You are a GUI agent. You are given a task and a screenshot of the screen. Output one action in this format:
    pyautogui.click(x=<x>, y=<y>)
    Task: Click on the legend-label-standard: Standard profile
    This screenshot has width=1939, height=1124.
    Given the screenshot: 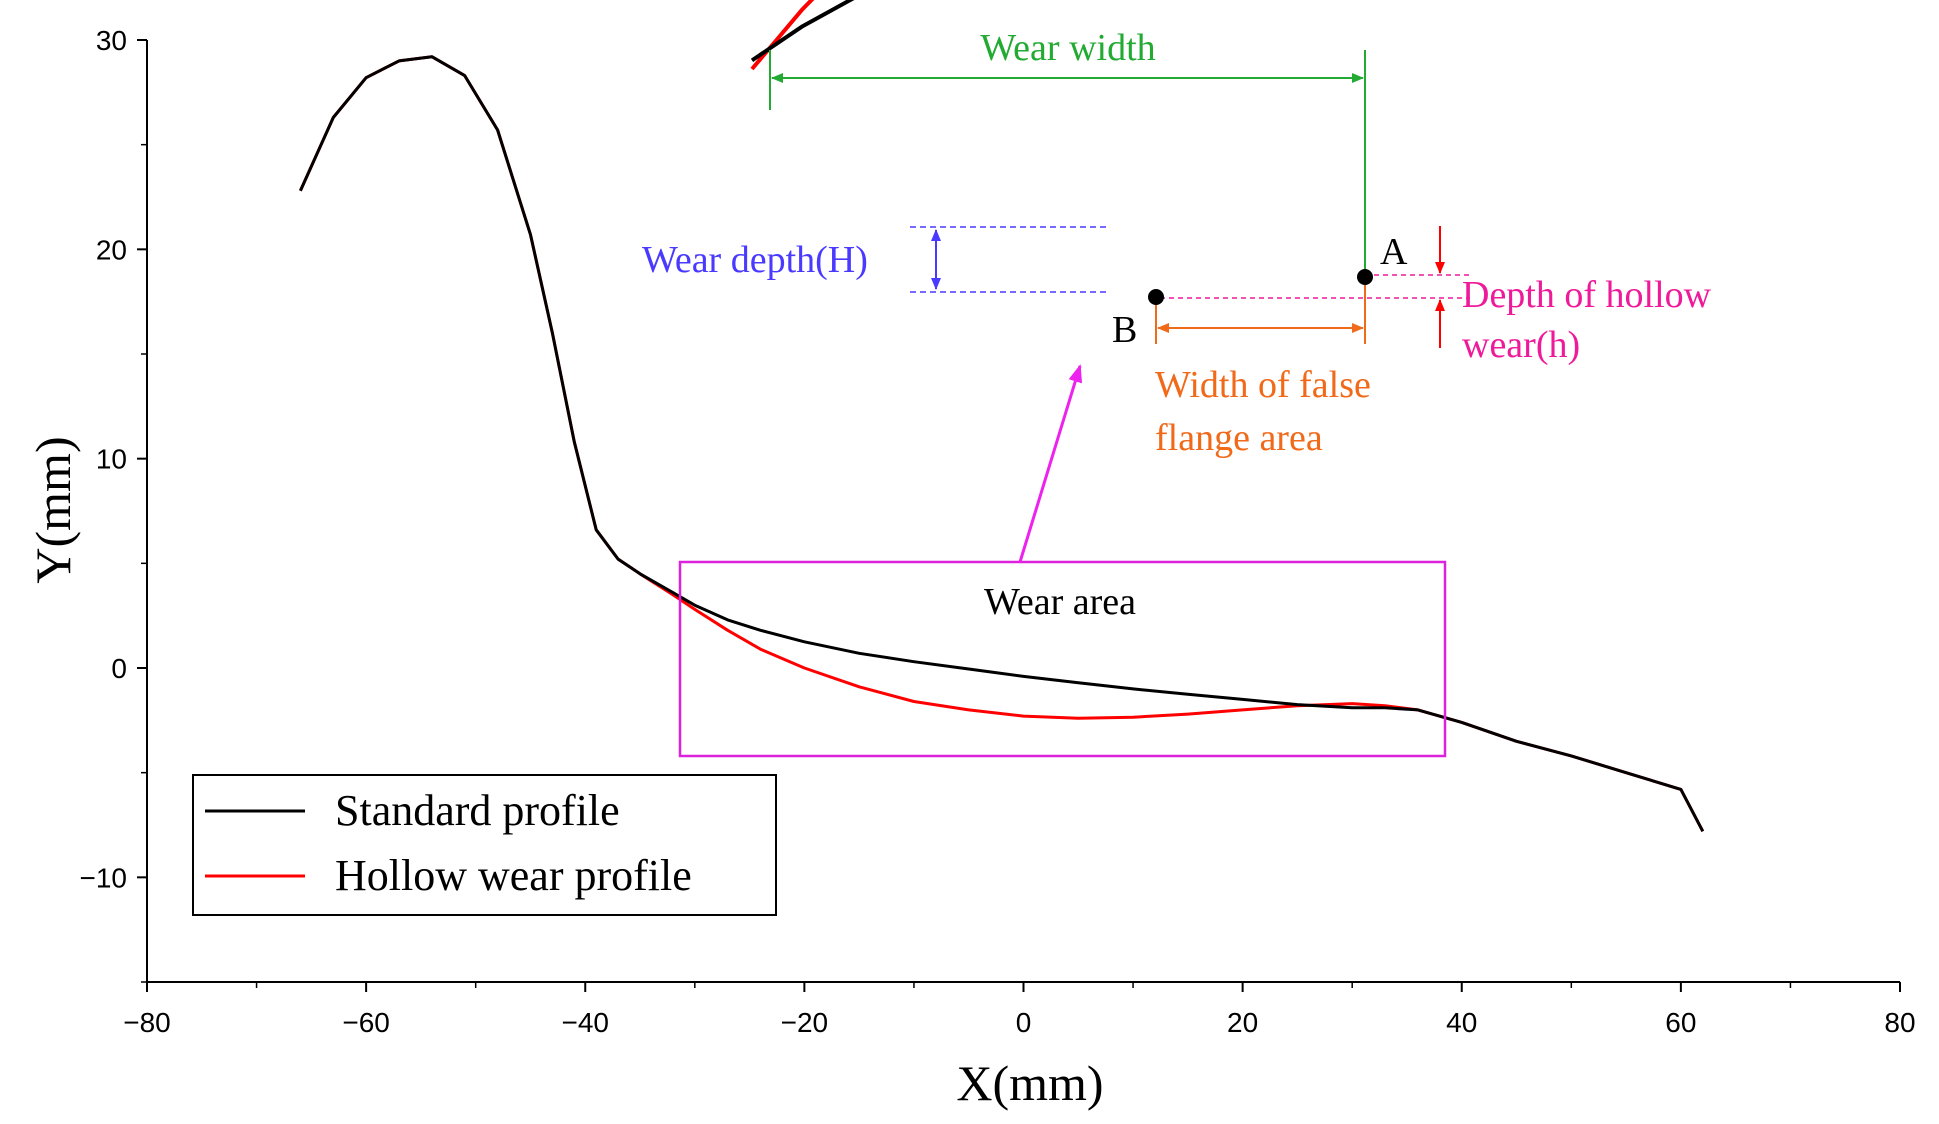 What is the action you would take?
    pyautogui.click(x=477, y=810)
    